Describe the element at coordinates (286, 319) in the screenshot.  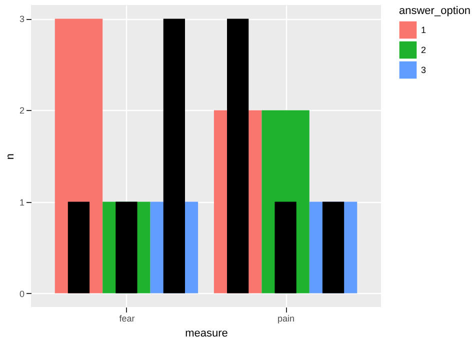
I see `x-tick-label: pain` at that location.